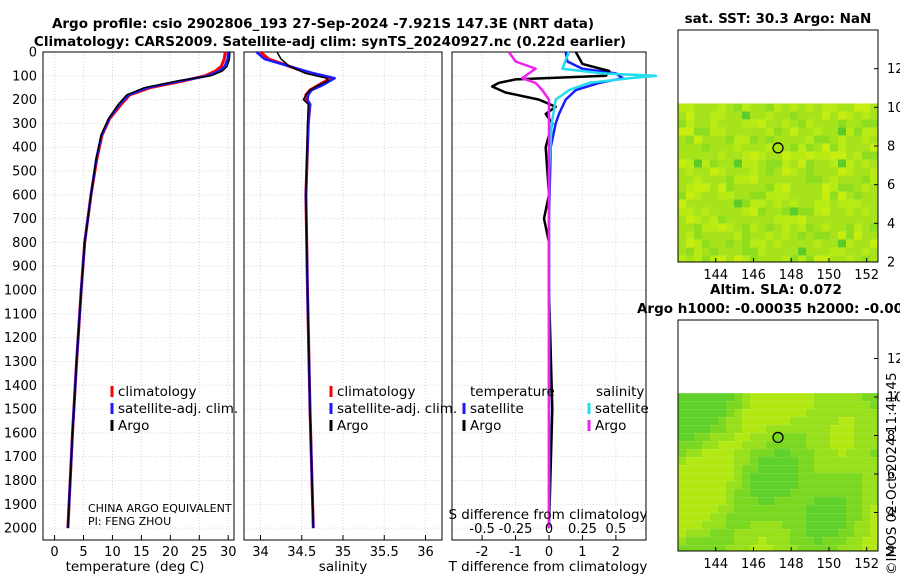  I want to click on y-tick-label: 8, so click(891, 147).